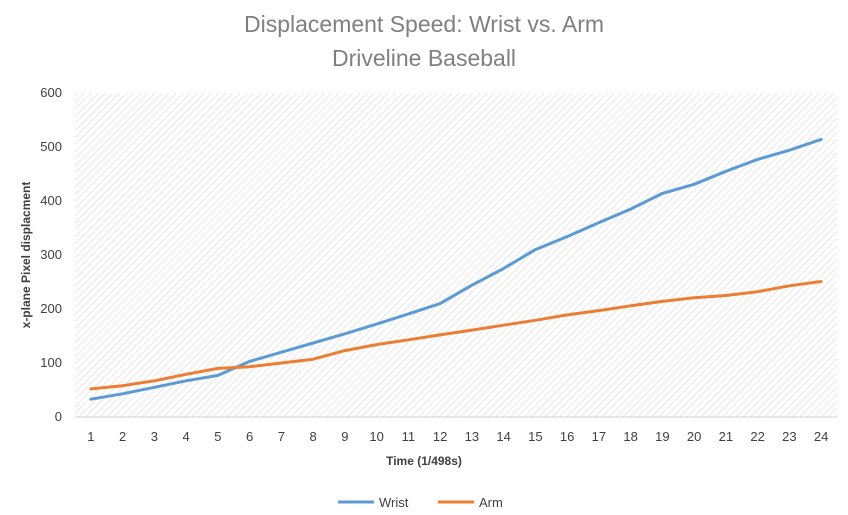 Image resolution: width=848 pixels, height=515 pixels. What do you see at coordinates (51, 308) in the screenshot?
I see `y-tick-label: 200` at bounding box center [51, 308].